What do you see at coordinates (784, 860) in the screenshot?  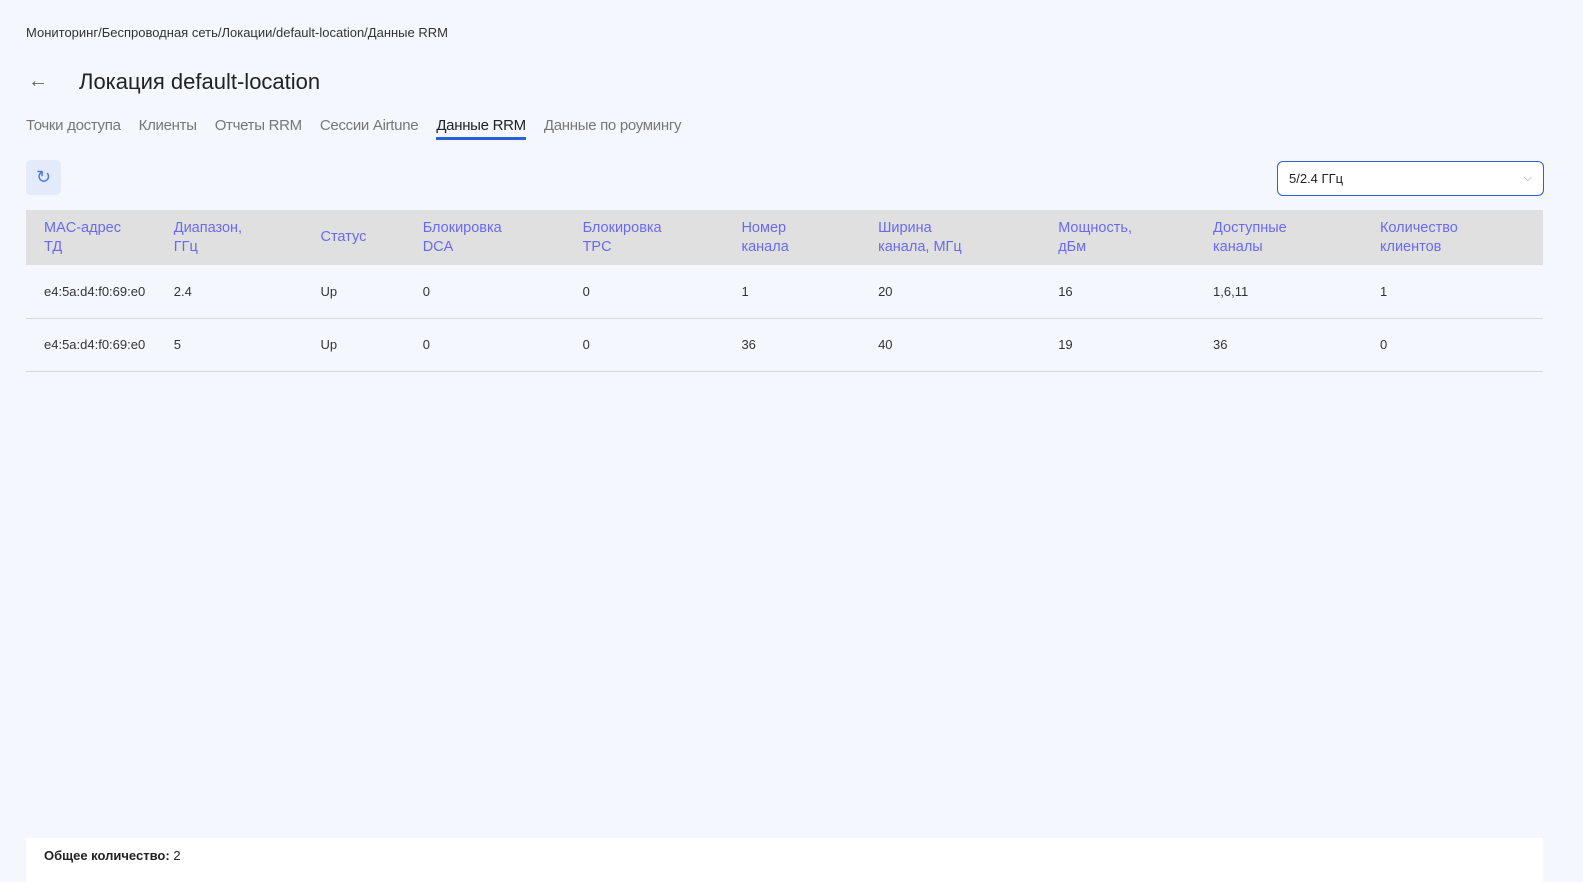 I see `total-count: Общее количество: 2` at bounding box center [784, 860].